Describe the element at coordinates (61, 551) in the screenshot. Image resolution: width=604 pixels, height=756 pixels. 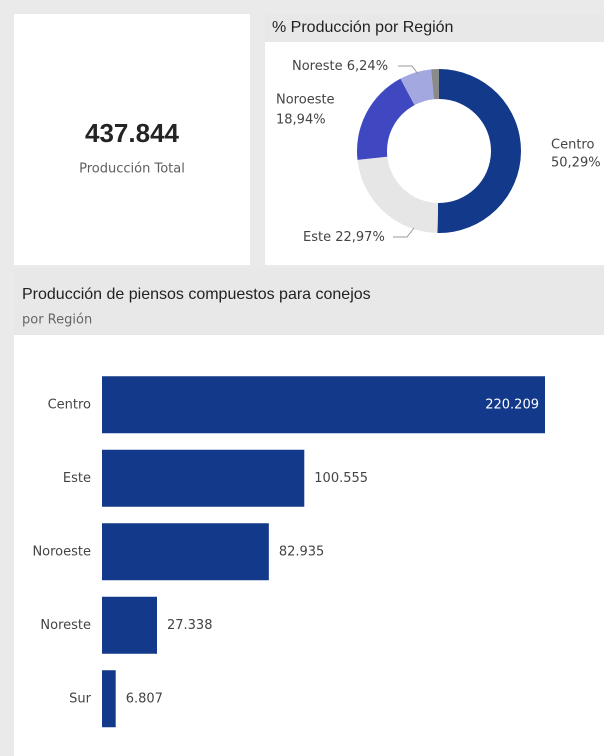
I see `y-tick-label: Noroeste` at that location.